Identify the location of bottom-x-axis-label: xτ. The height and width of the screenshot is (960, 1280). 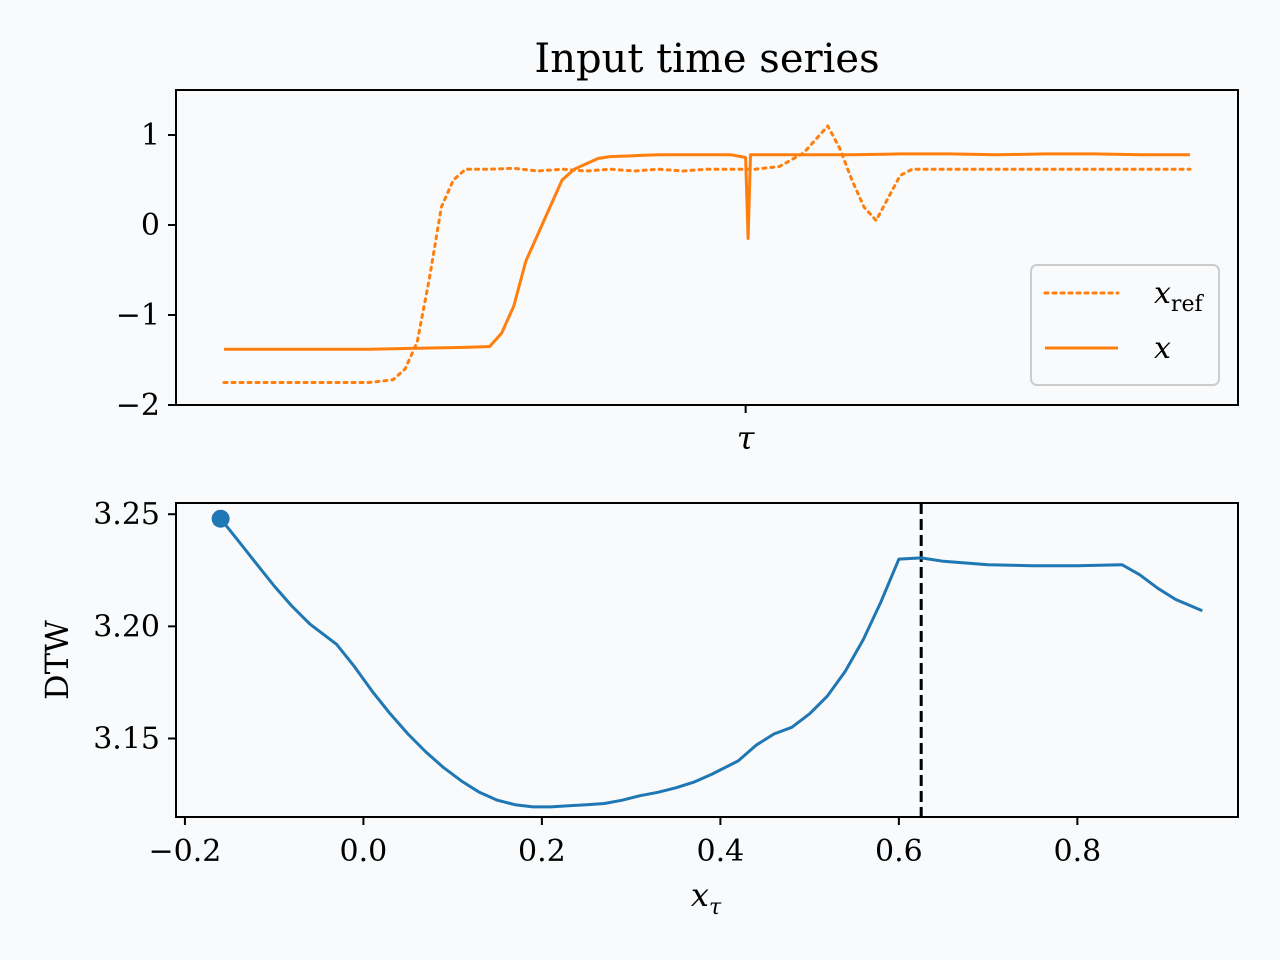
(706, 898).